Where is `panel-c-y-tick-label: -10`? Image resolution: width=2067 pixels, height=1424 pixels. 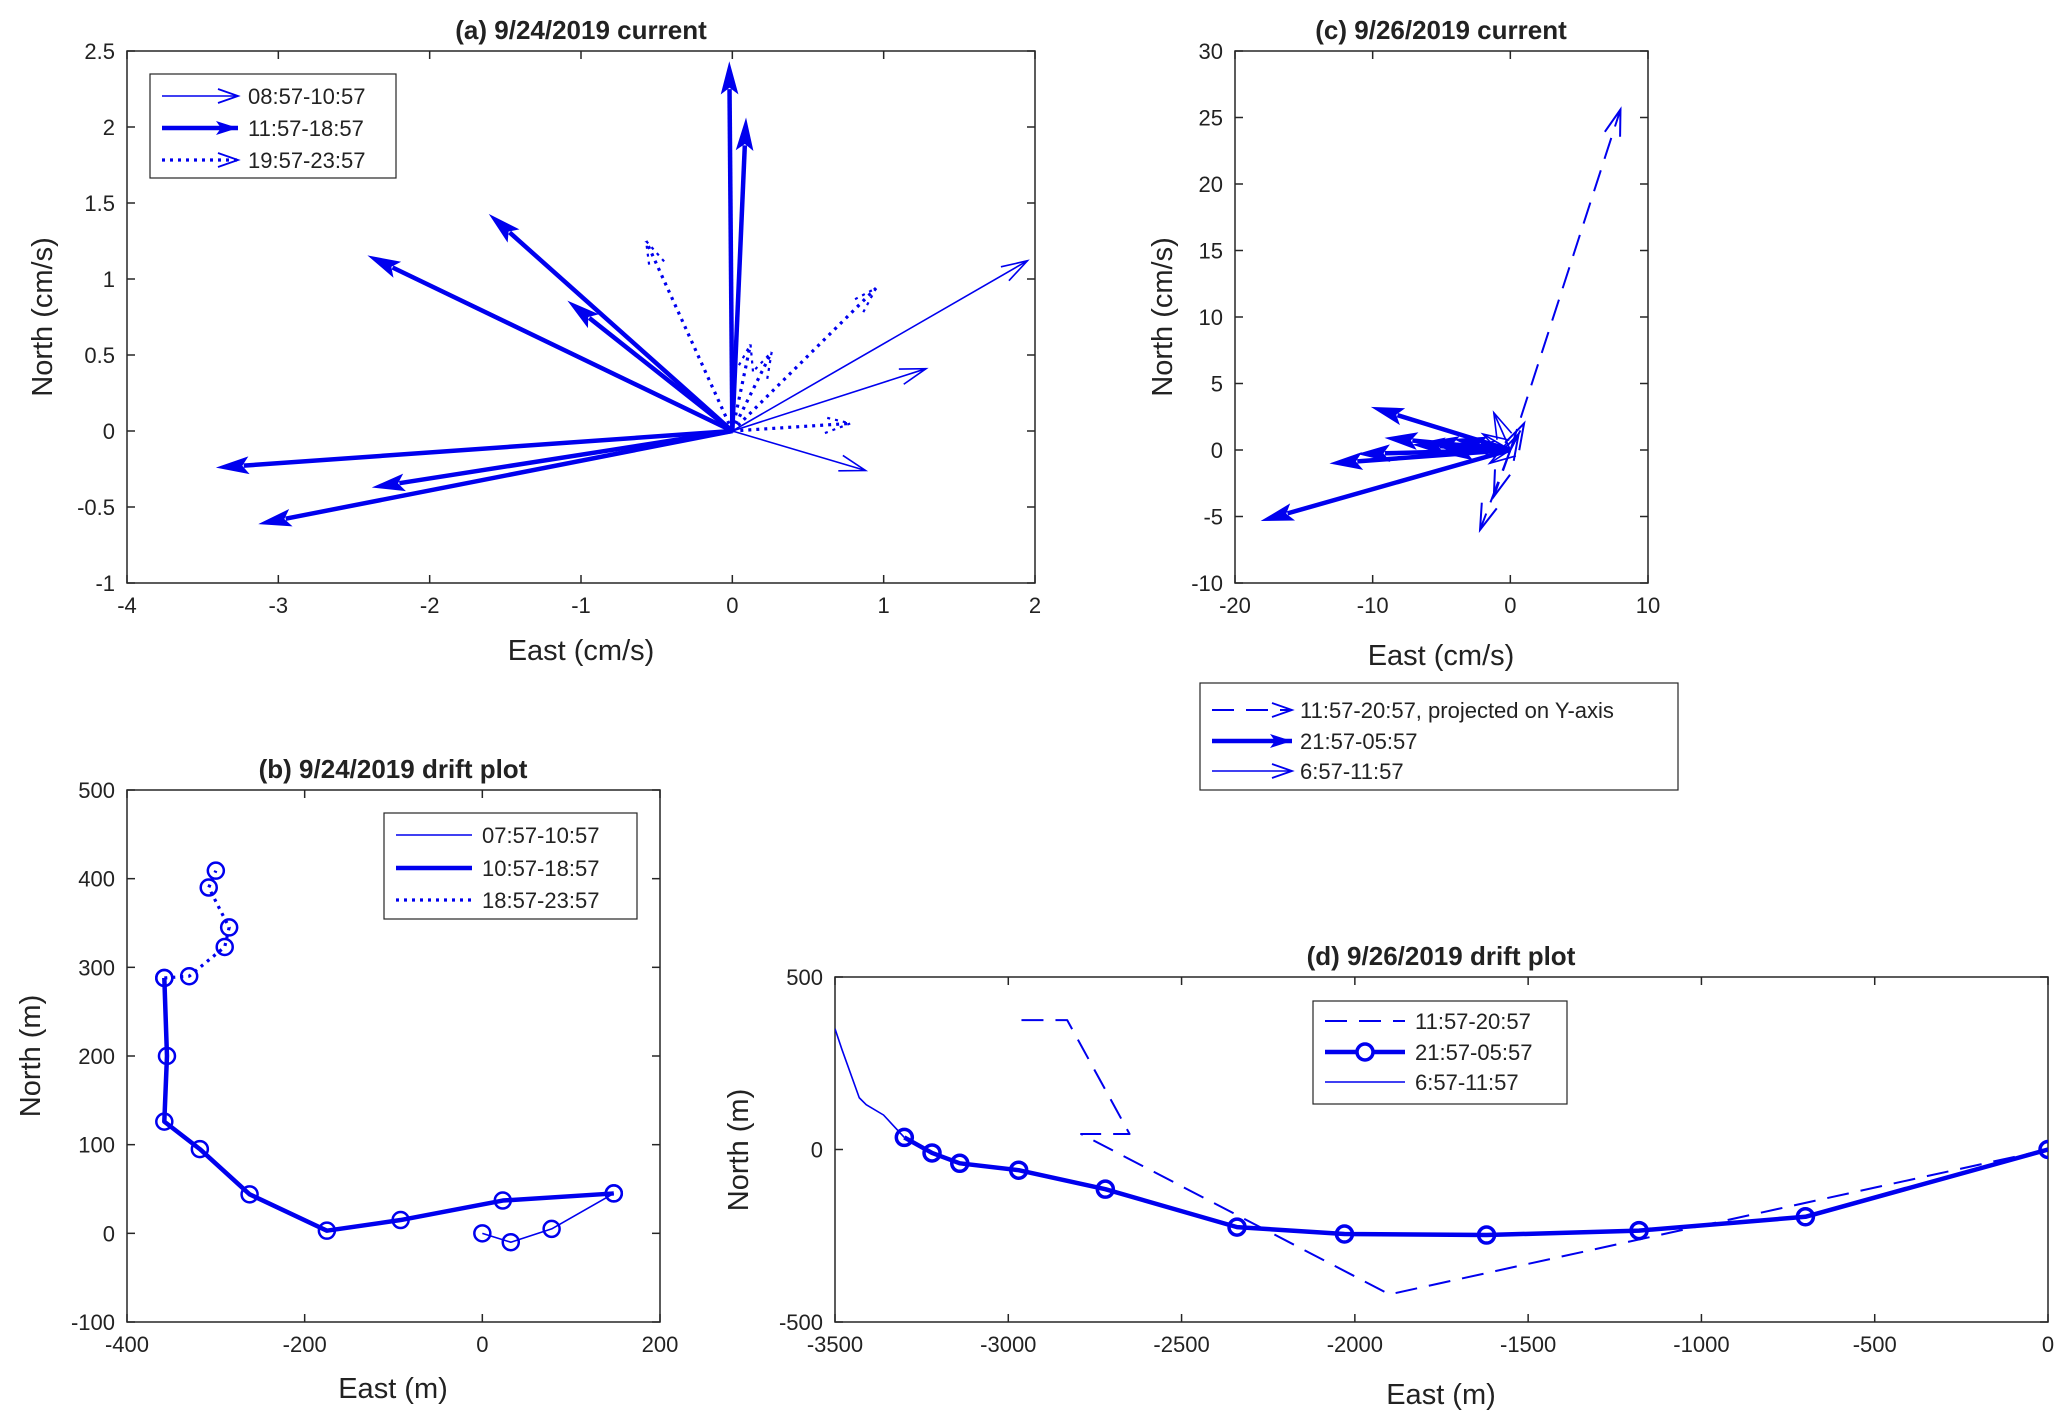
panel-c-y-tick-label: -10 is located at coordinates (1207, 583).